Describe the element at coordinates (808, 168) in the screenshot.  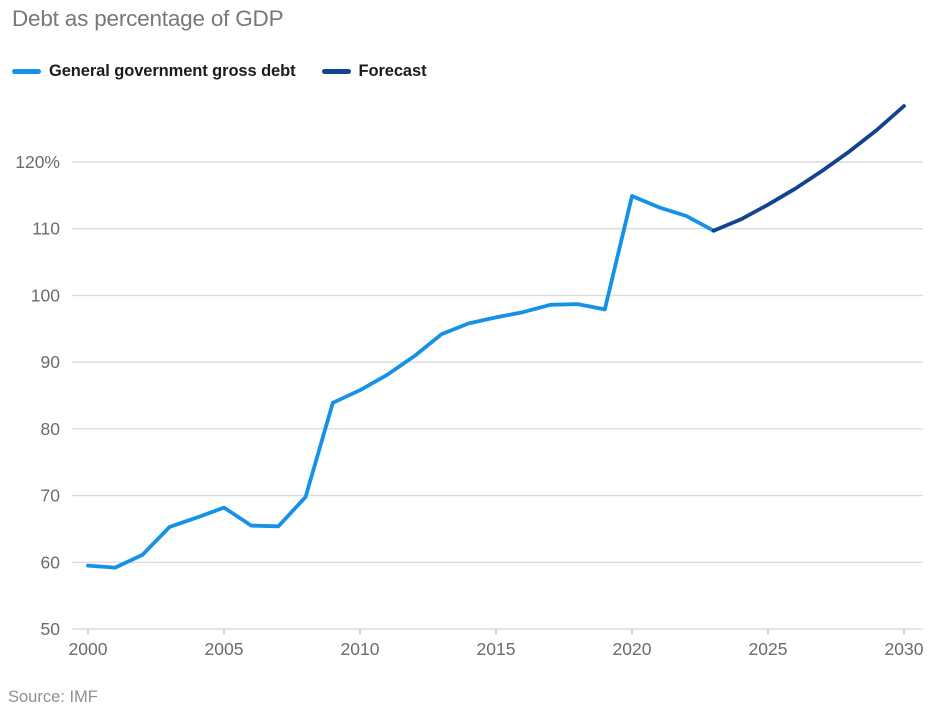
I see `series-line-forecast` at that location.